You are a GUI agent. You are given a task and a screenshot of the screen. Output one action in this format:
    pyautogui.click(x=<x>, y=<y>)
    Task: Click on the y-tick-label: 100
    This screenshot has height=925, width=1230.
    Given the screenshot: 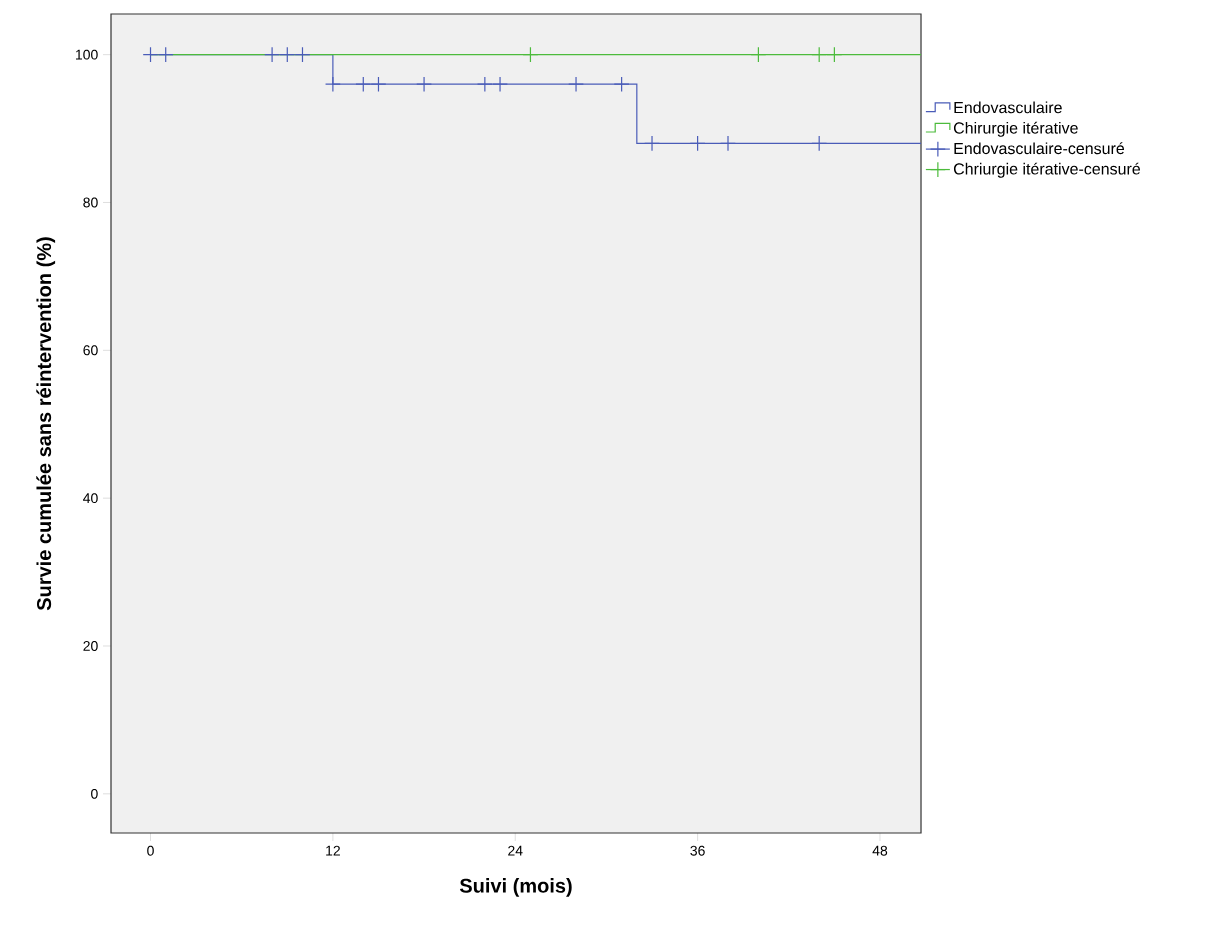 What is the action you would take?
    pyautogui.click(x=87, y=54)
    